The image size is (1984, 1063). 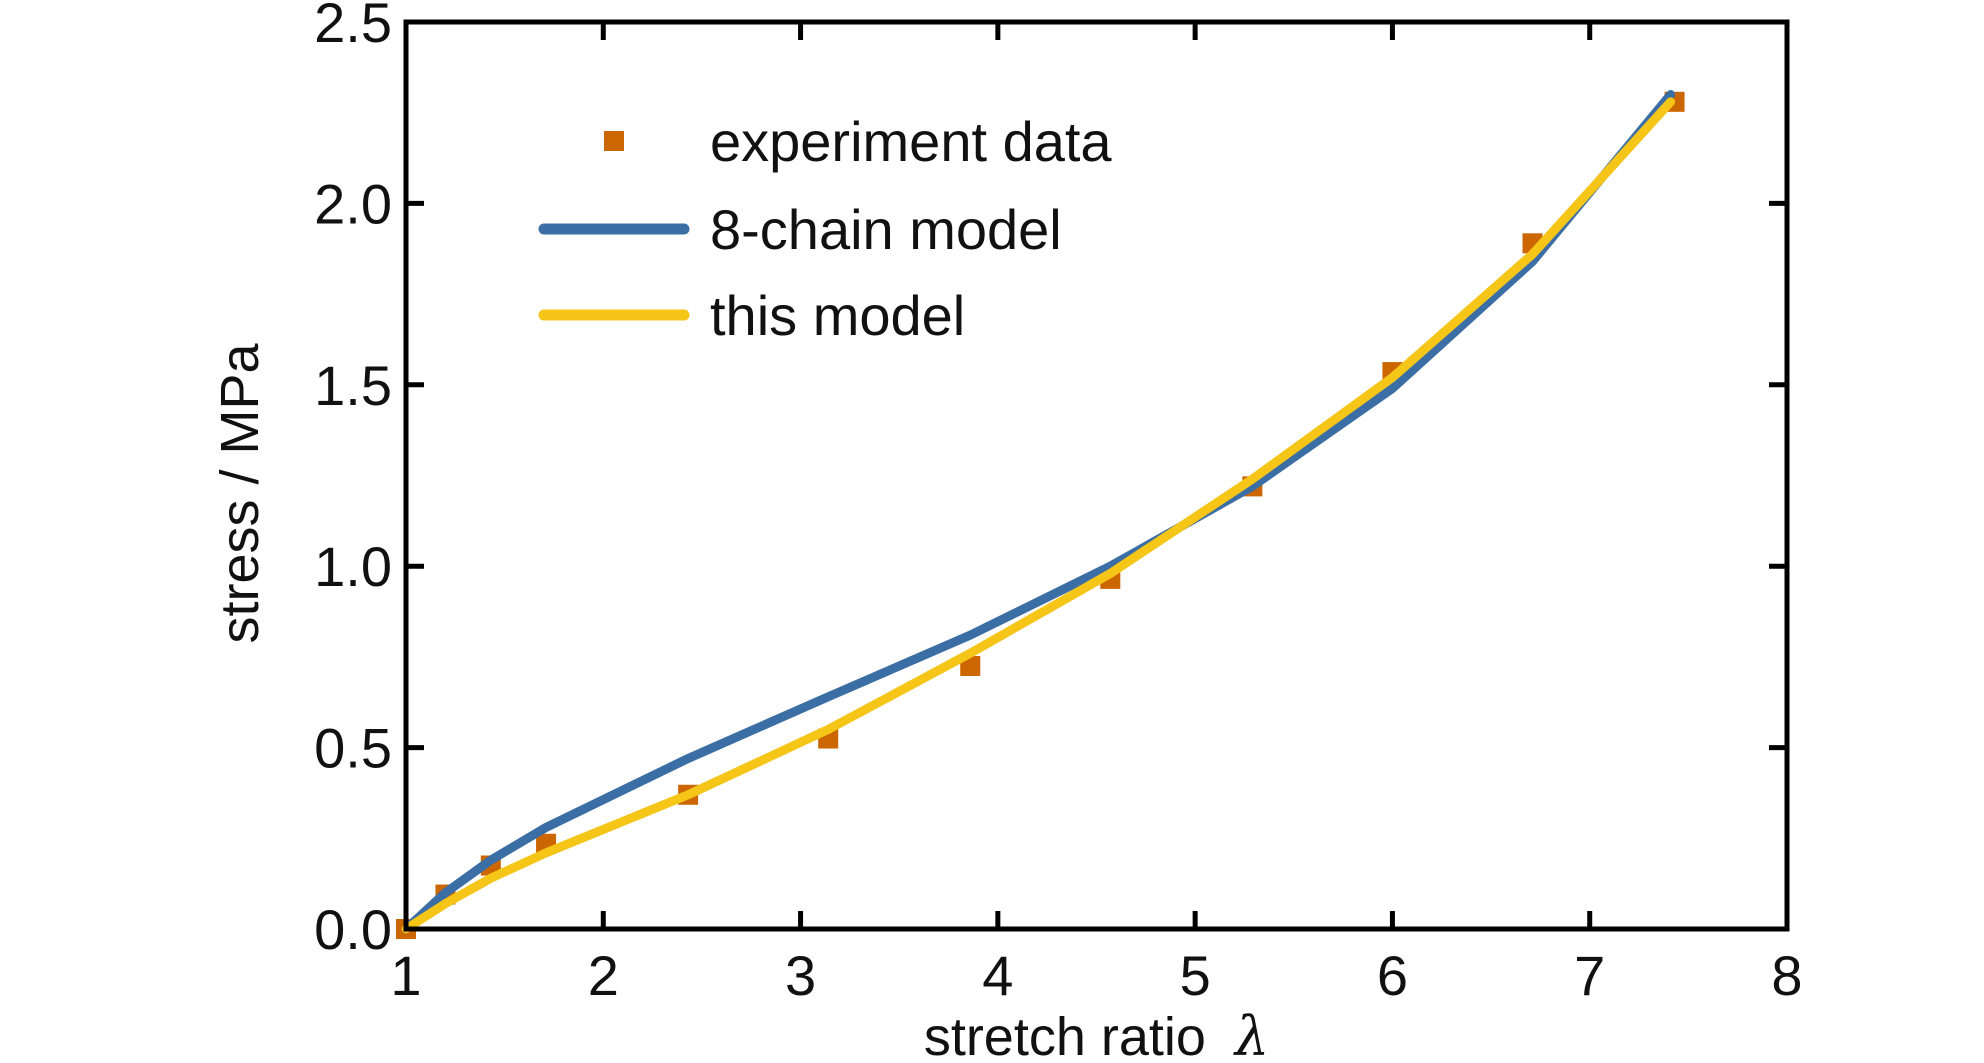 I want to click on x-axis-title-text: stretch ratio, so click(x=1065, y=1035).